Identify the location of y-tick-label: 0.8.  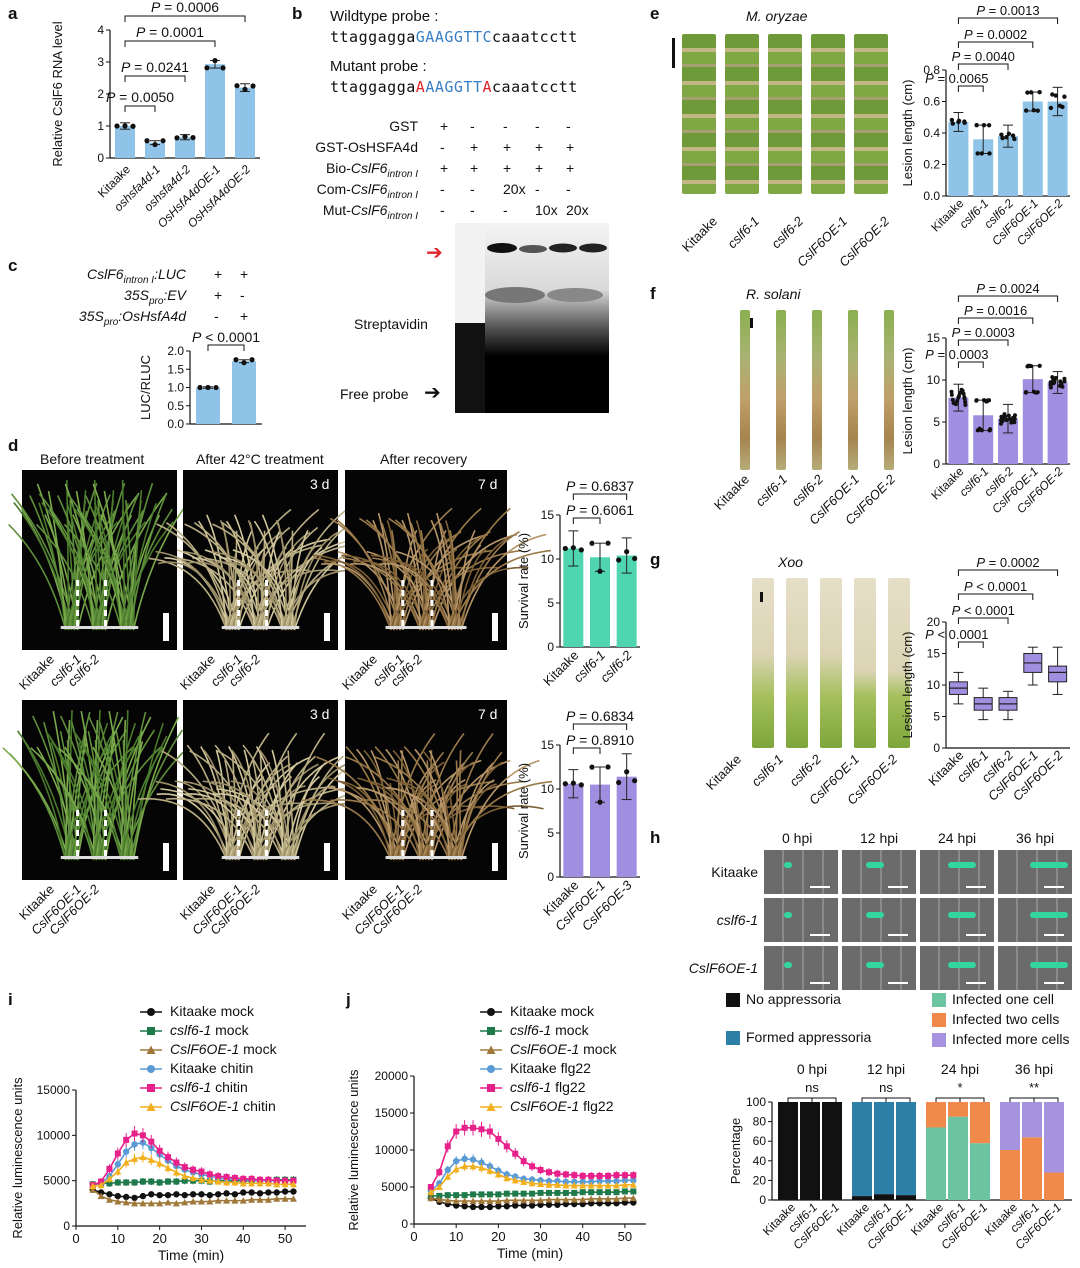
(931, 70).